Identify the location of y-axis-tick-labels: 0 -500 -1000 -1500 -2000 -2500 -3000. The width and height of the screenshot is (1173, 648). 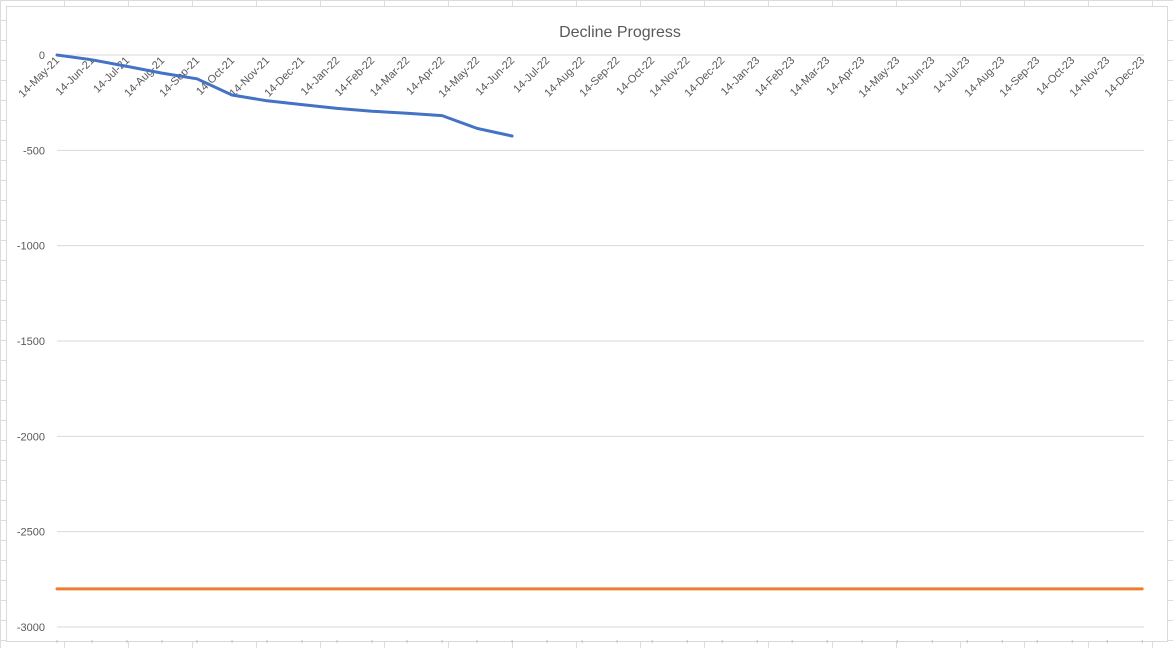
(31, 342).